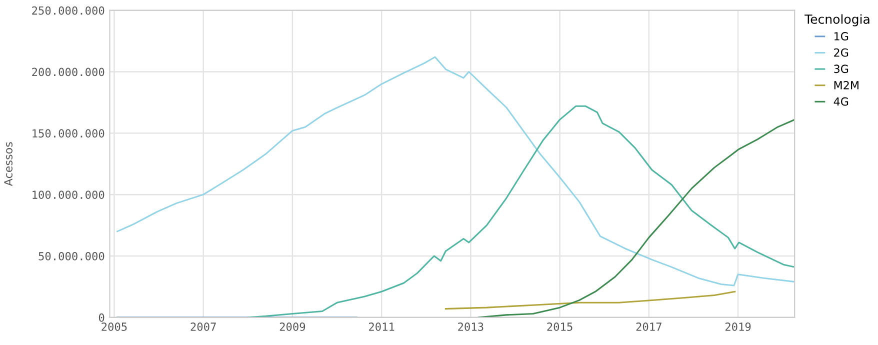  I want to click on y-tick-label: 250.000.000, so click(68, 10).